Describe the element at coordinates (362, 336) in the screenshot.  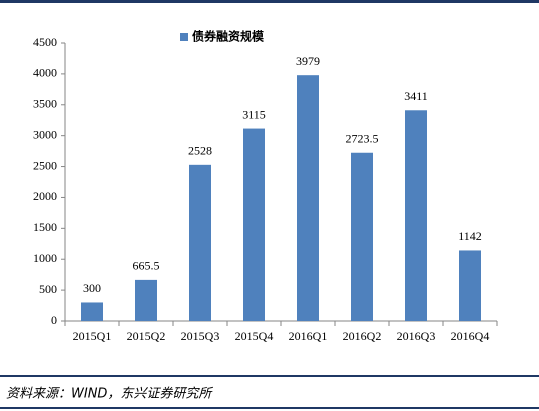
I see `x-tick-label: 2016Q2` at that location.